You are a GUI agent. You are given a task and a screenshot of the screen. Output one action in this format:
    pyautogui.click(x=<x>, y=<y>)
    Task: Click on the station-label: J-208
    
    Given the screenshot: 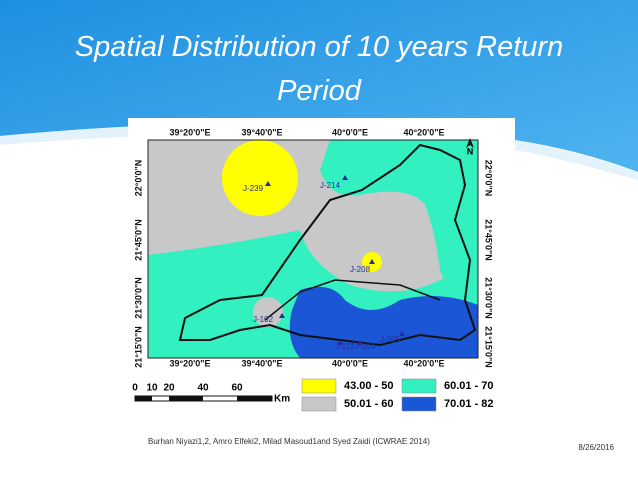 What is the action you would take?
    pyautogui.click(x=360, y=269)
    